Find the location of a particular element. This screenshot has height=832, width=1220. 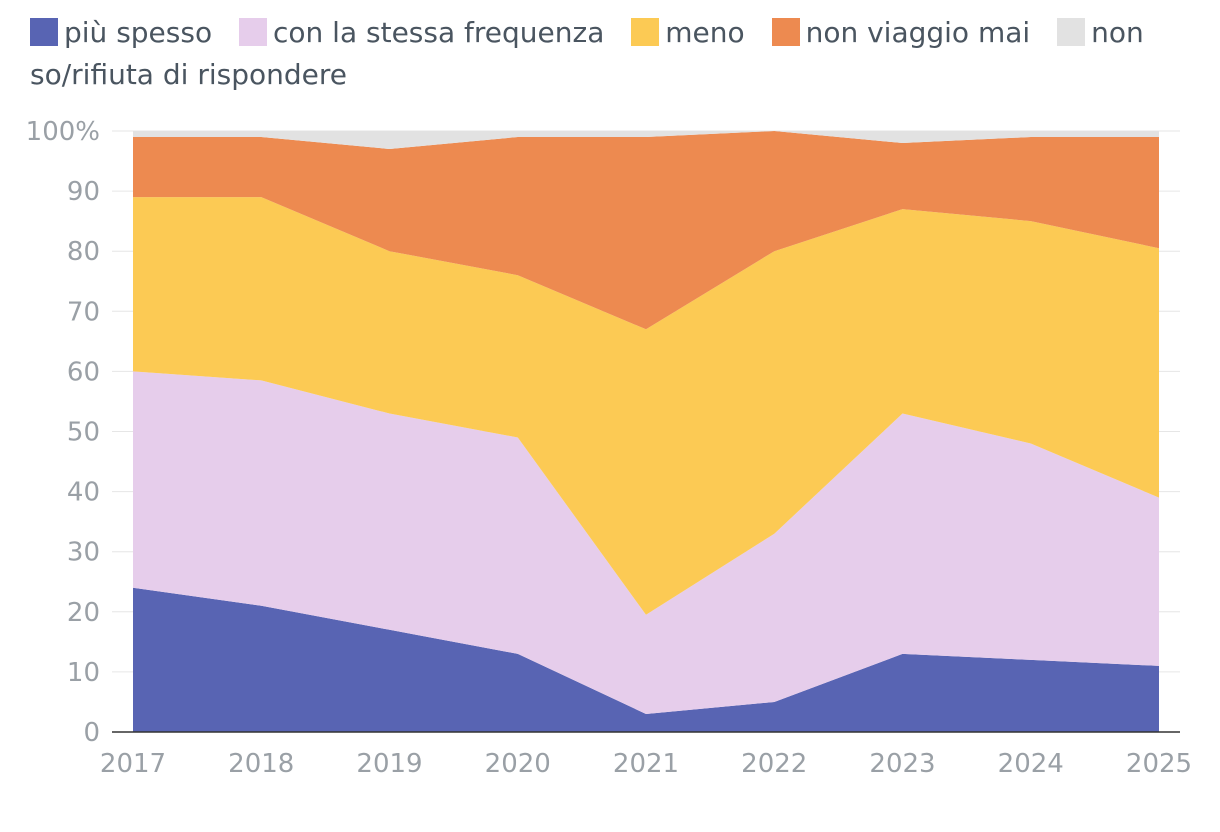

y-tick-label: 90 is located at coordinates (83, 192).